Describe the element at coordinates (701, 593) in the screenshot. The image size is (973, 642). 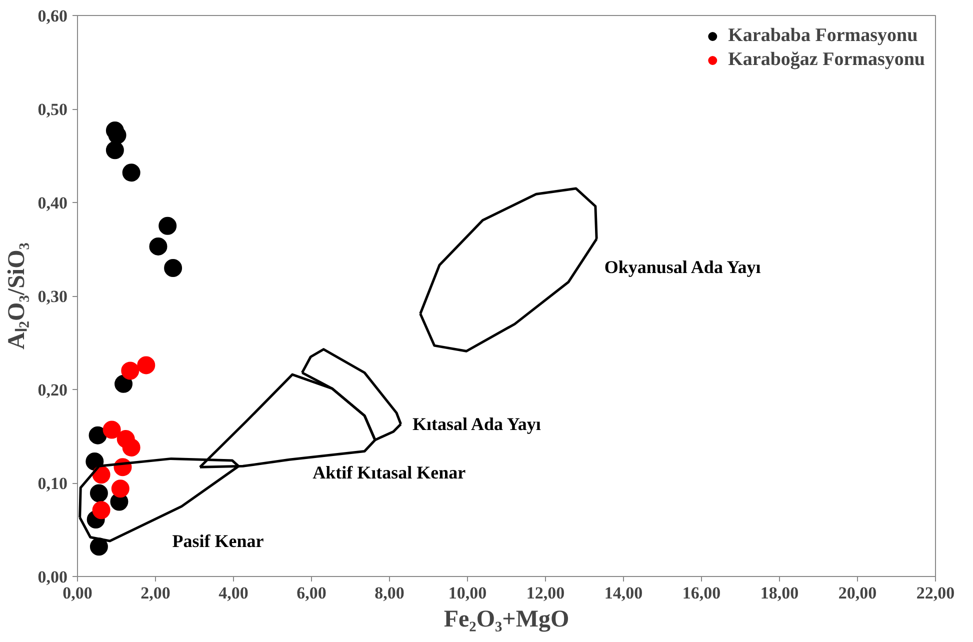
I see `x-tick-label: 16,00` at that location.